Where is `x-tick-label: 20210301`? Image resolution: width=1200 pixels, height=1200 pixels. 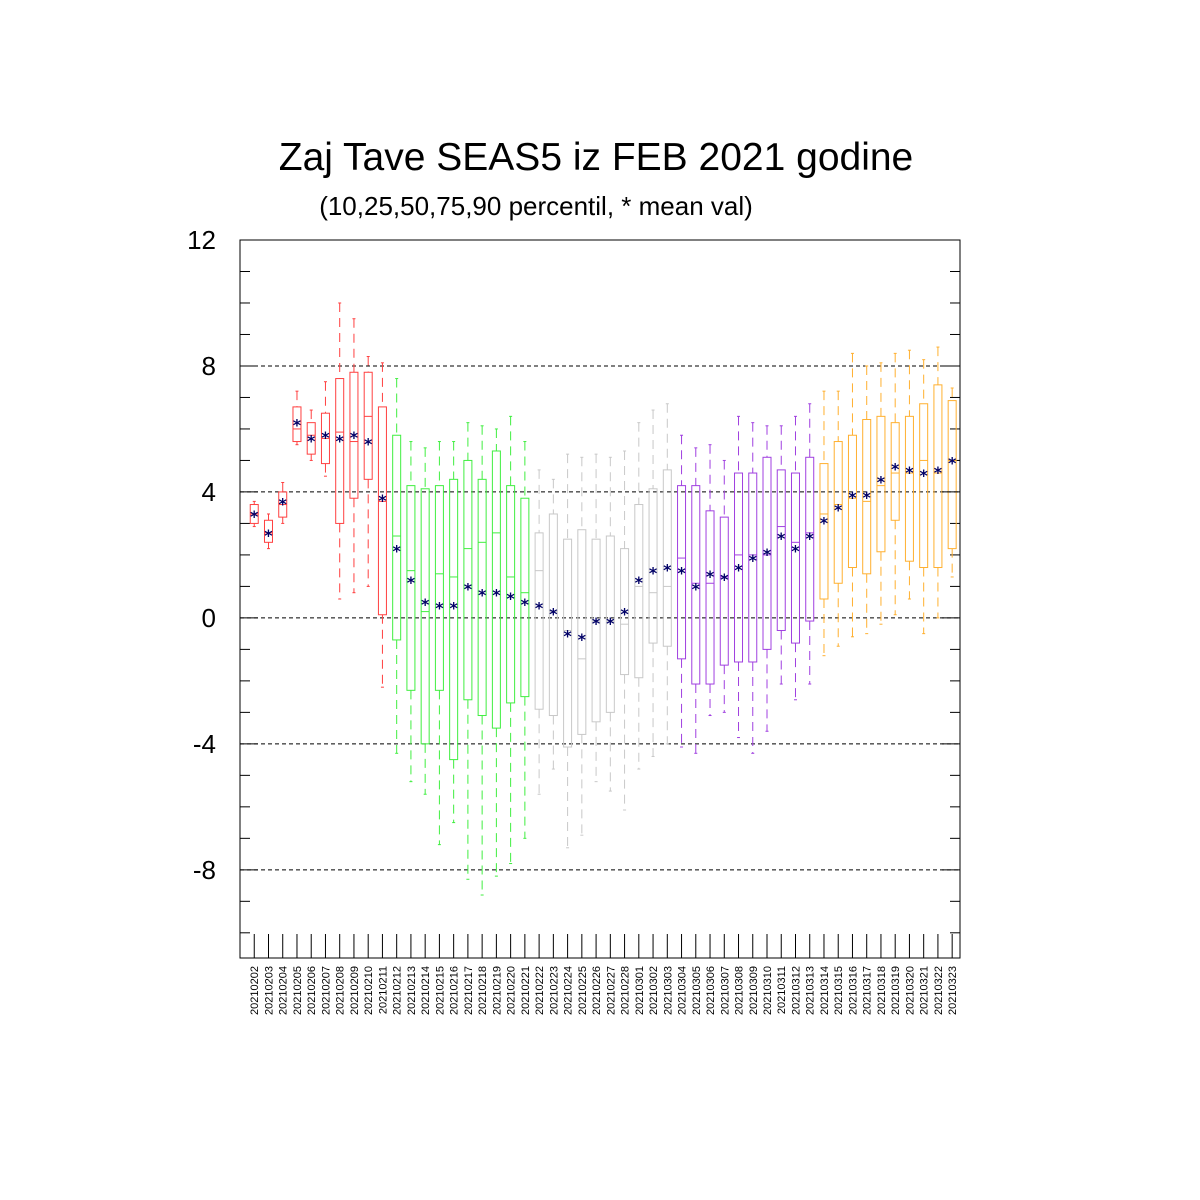
x-tick-label: 20210301 is located at coordinates (640, 990).